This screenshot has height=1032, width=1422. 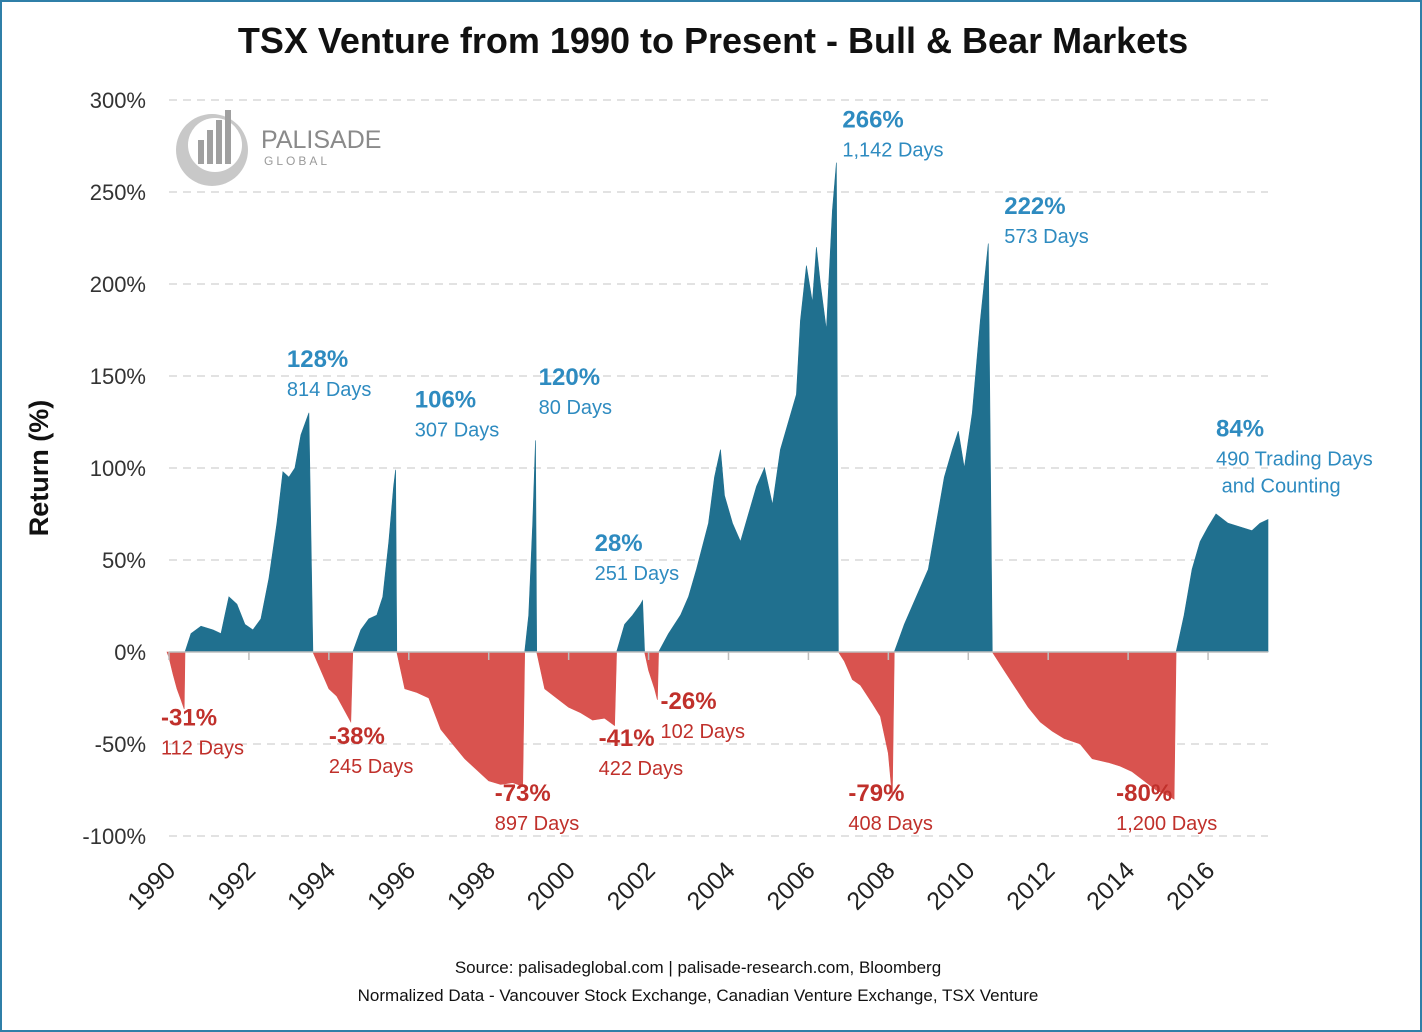 I want to click on annotation-days: 573 Days, so click(x=1046, y=237).